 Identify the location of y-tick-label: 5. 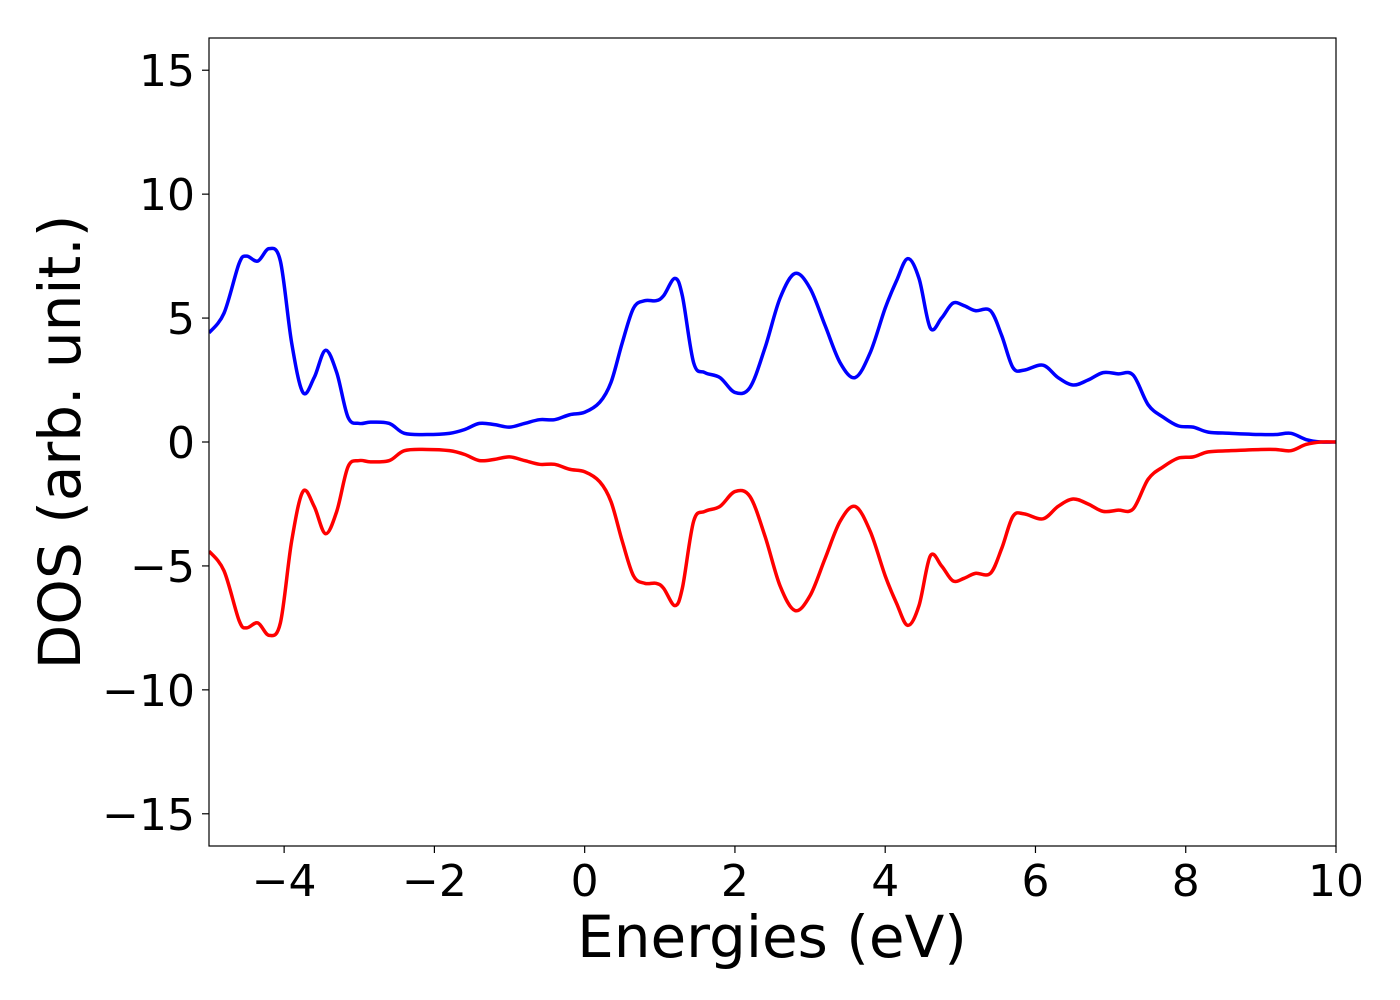
(181, 319).